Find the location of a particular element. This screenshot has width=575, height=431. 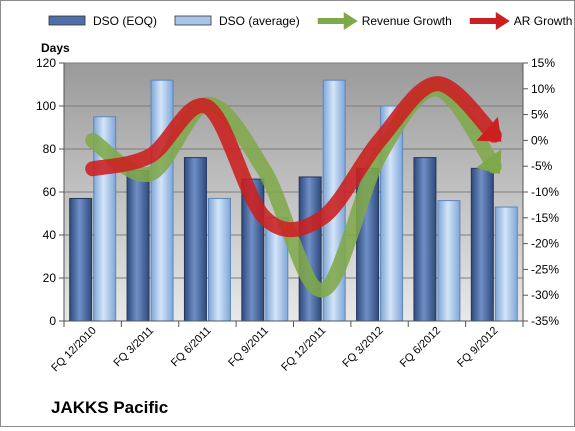

y-right-tick-label: -25% is located at coordinates (545, 269).